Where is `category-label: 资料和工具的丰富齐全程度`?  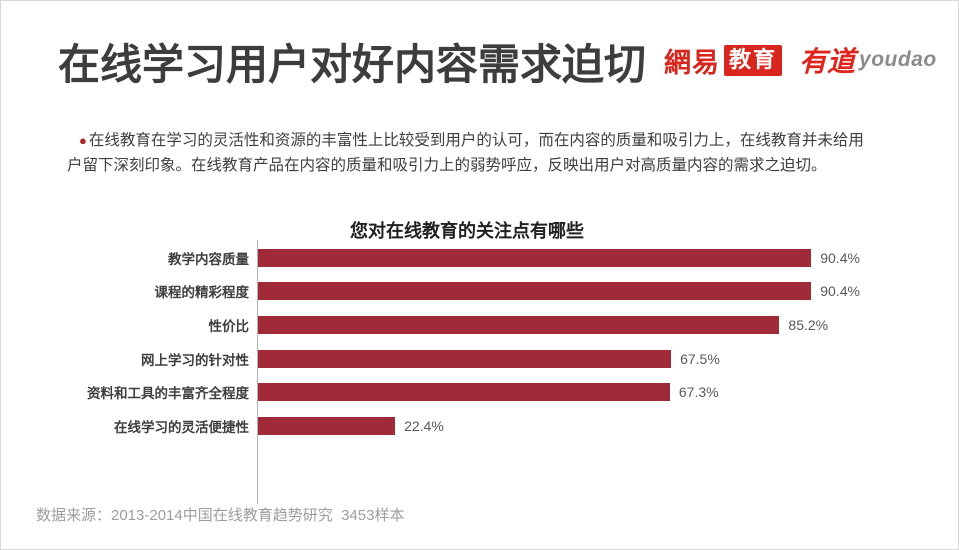 category-label: 资料和工具的丰富齐全程度 is located at coordinates (168, 394).